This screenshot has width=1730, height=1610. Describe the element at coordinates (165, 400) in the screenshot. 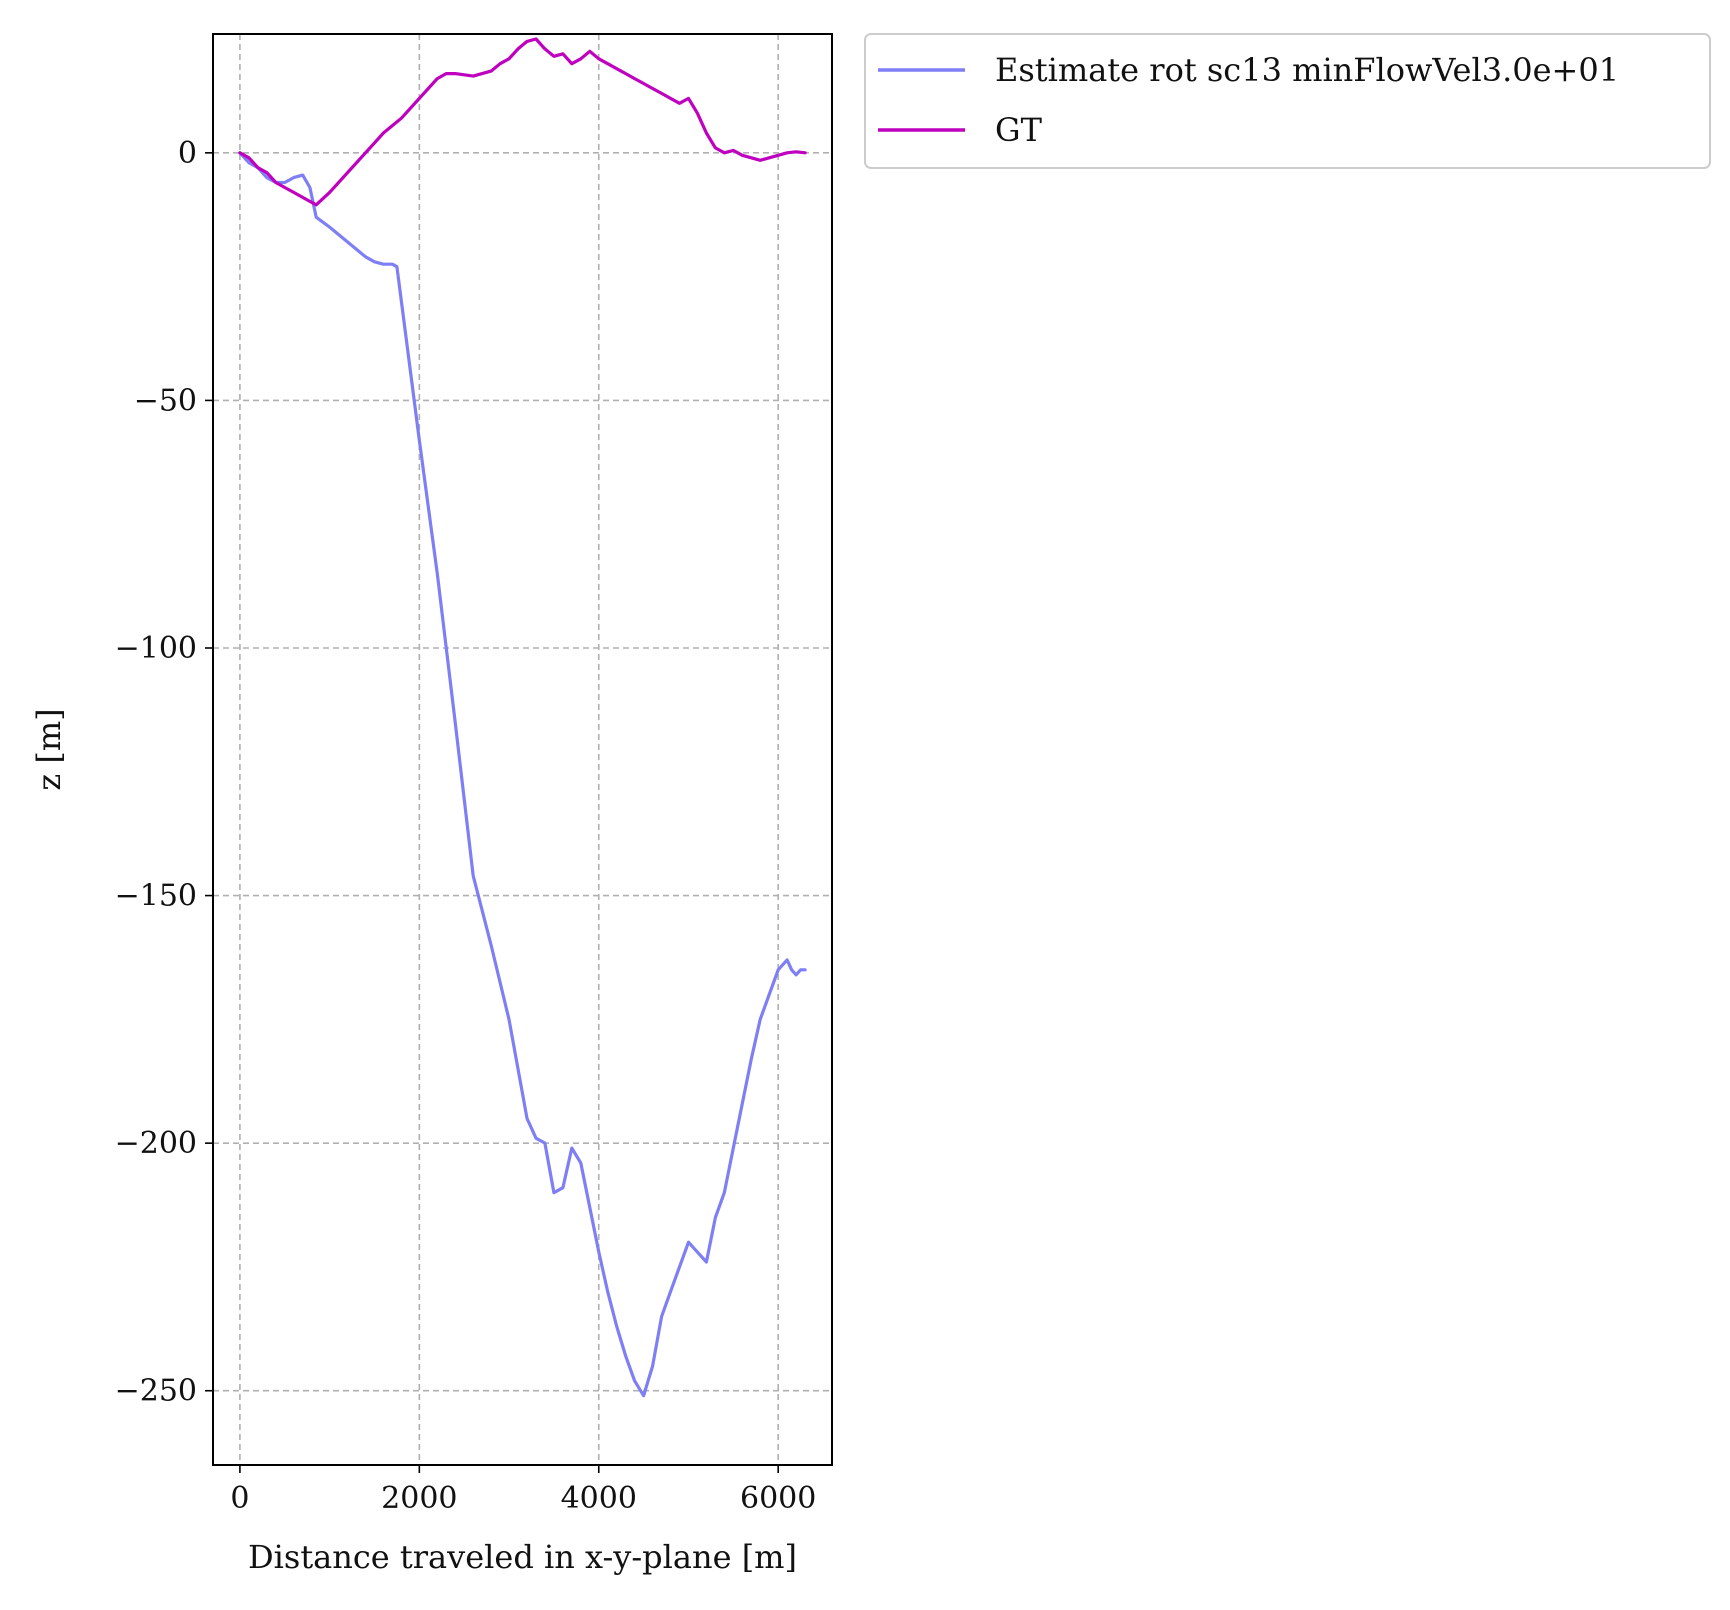

I see `y-tick-label: −50` at that location.